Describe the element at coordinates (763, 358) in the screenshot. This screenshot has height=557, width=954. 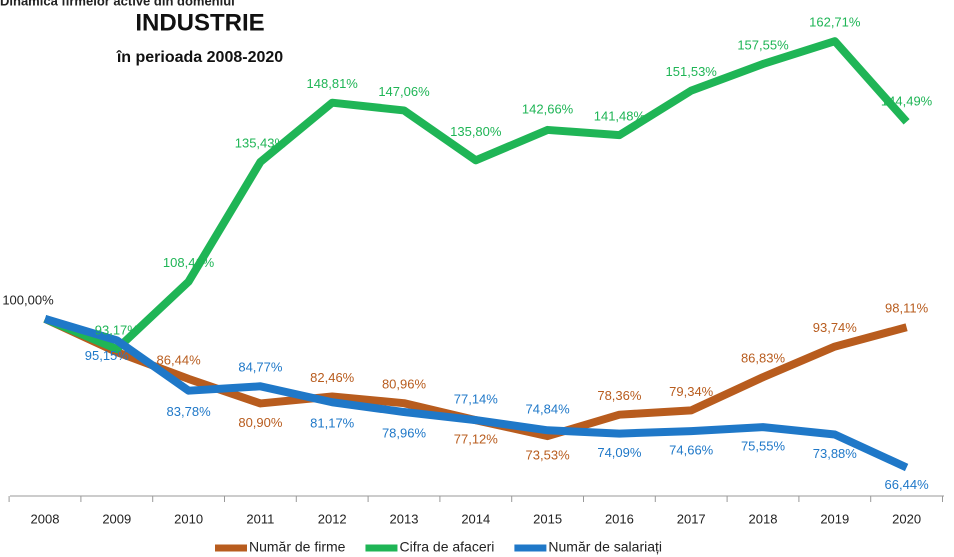
I see `data-label: 86,83%` at that location.